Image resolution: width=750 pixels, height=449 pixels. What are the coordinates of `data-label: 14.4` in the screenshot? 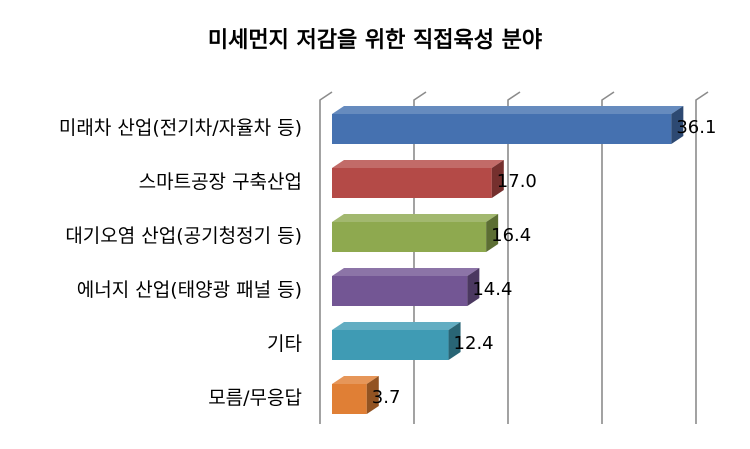 It's located at (492, 289).